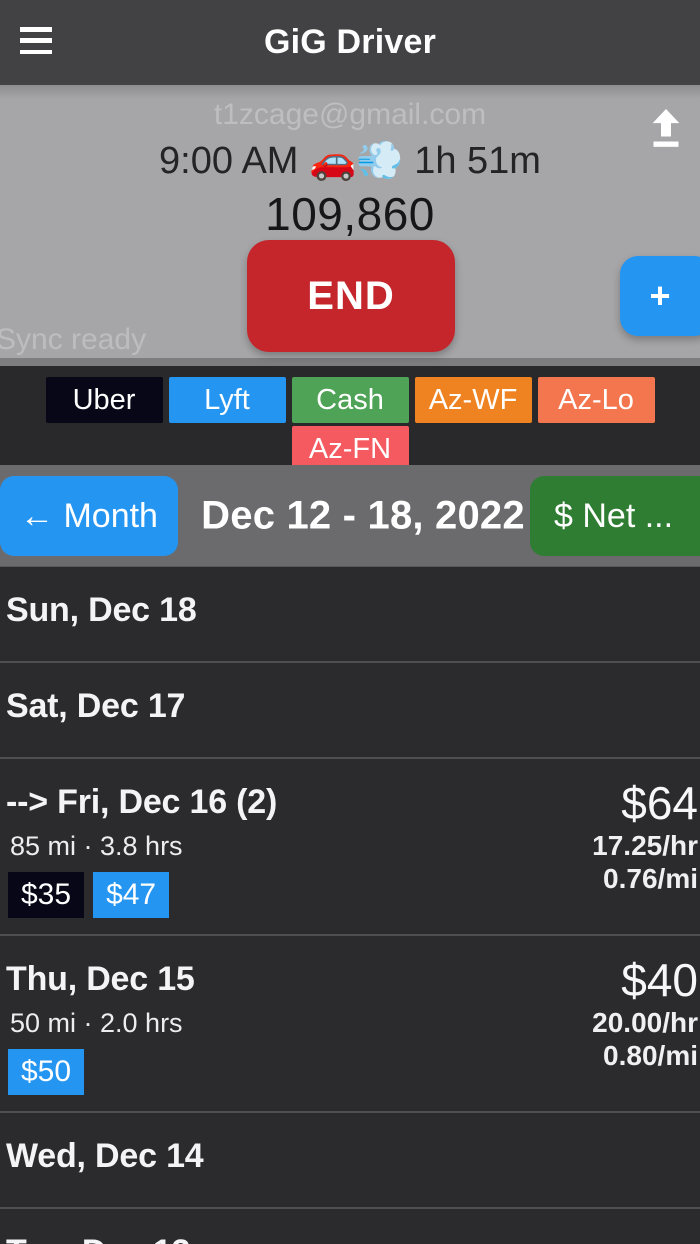 Image resolution: width=700 pixels, height=1244 pixels. I want to click on day-miles-hours: 85 mi · 3.8 hrs, so click(96, 846).